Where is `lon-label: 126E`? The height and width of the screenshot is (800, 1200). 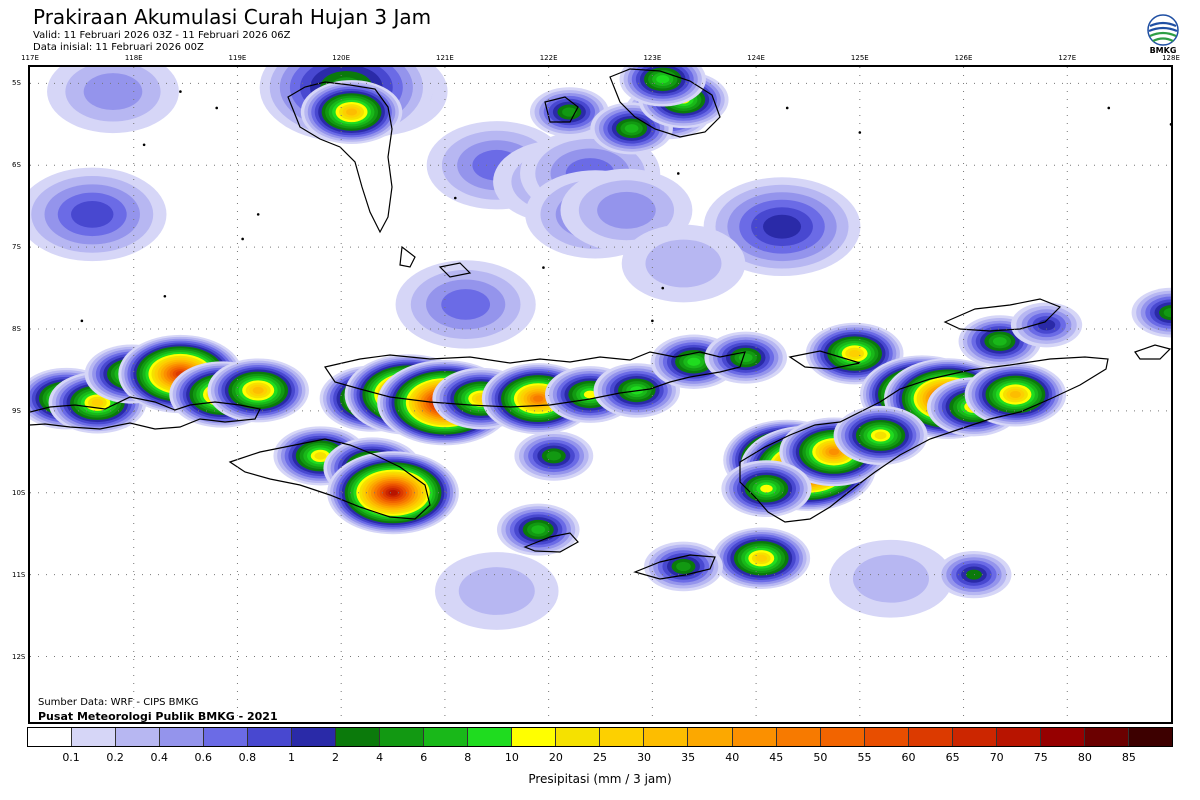 lon-label: 126E is located at coordinates (963, 58).